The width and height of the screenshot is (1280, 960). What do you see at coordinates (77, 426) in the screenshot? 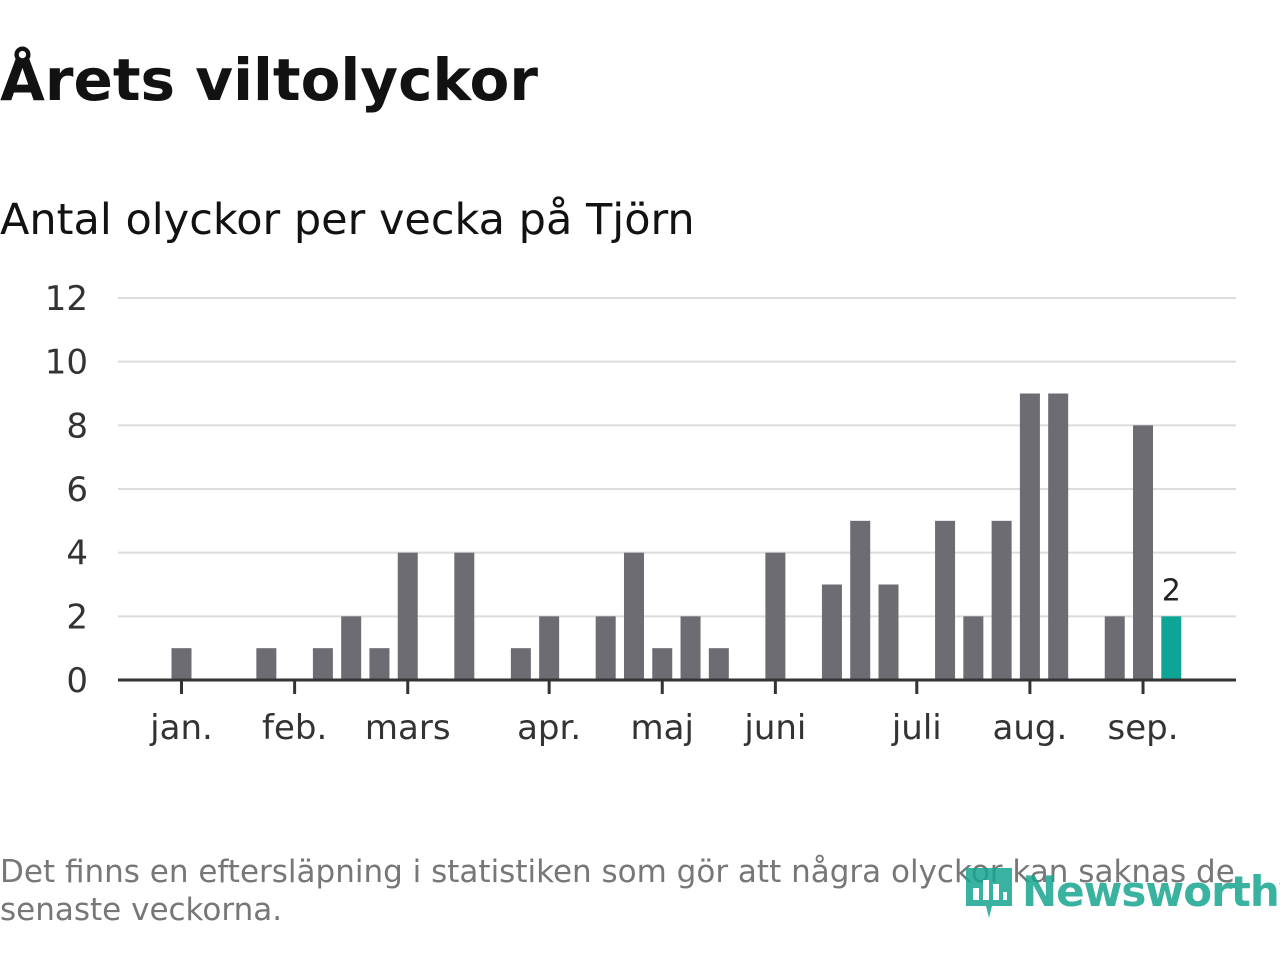
I see `y-tick-label: 8` at bounding box center [77, 426].